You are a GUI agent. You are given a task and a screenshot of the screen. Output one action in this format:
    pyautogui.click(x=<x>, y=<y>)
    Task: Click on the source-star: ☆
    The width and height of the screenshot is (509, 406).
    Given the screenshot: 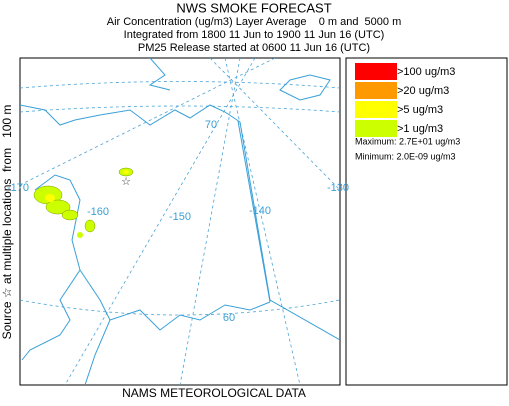 What is the action you would take?
    pyautogui.click(x=126, y=182)
    